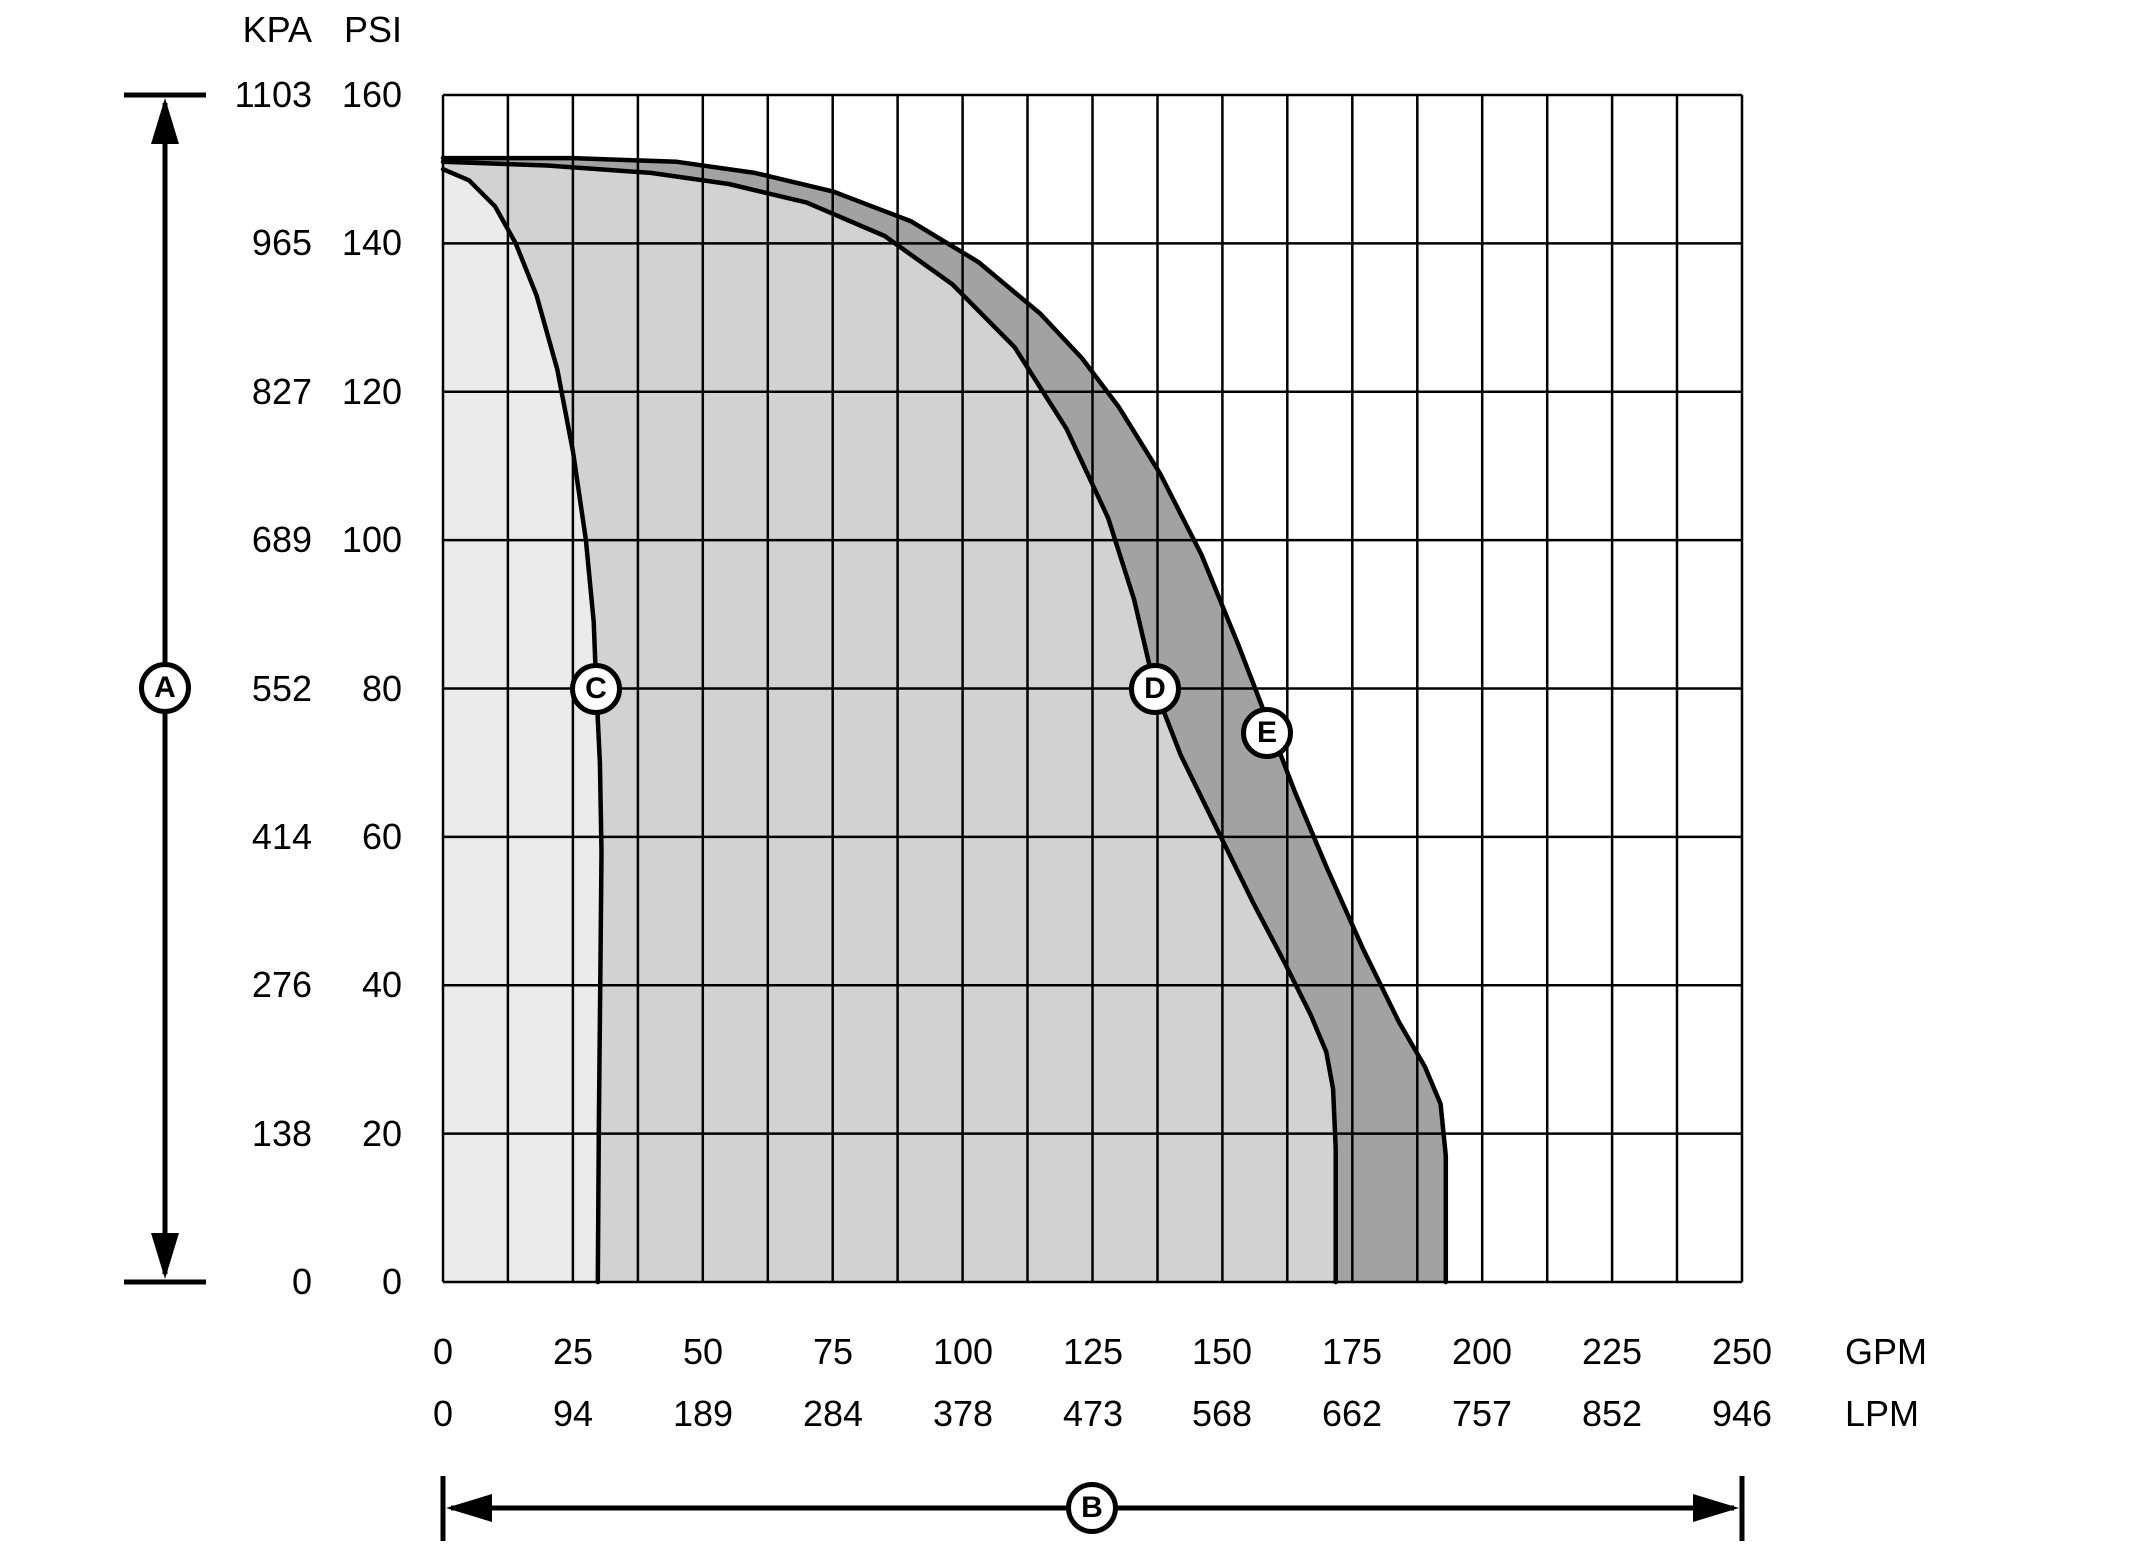  What do you see at coordinates (963, 1413) in the screenshot?
I see `lpm-tick-label: 378` at bounding box center [963, 1413].